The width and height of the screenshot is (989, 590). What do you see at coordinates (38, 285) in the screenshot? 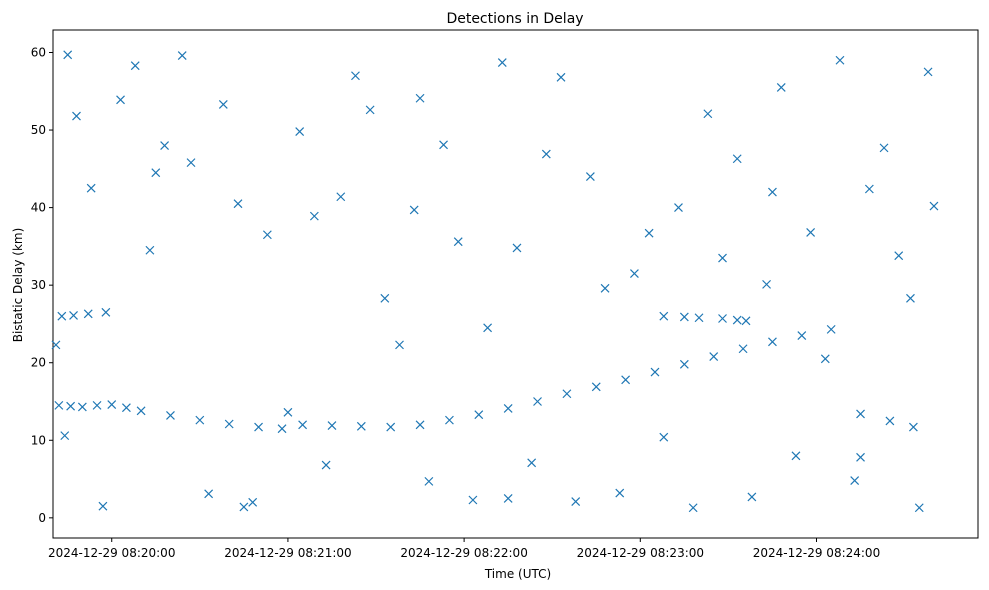
I see `y-tick-label: 30` at bounding box center [38, 285].